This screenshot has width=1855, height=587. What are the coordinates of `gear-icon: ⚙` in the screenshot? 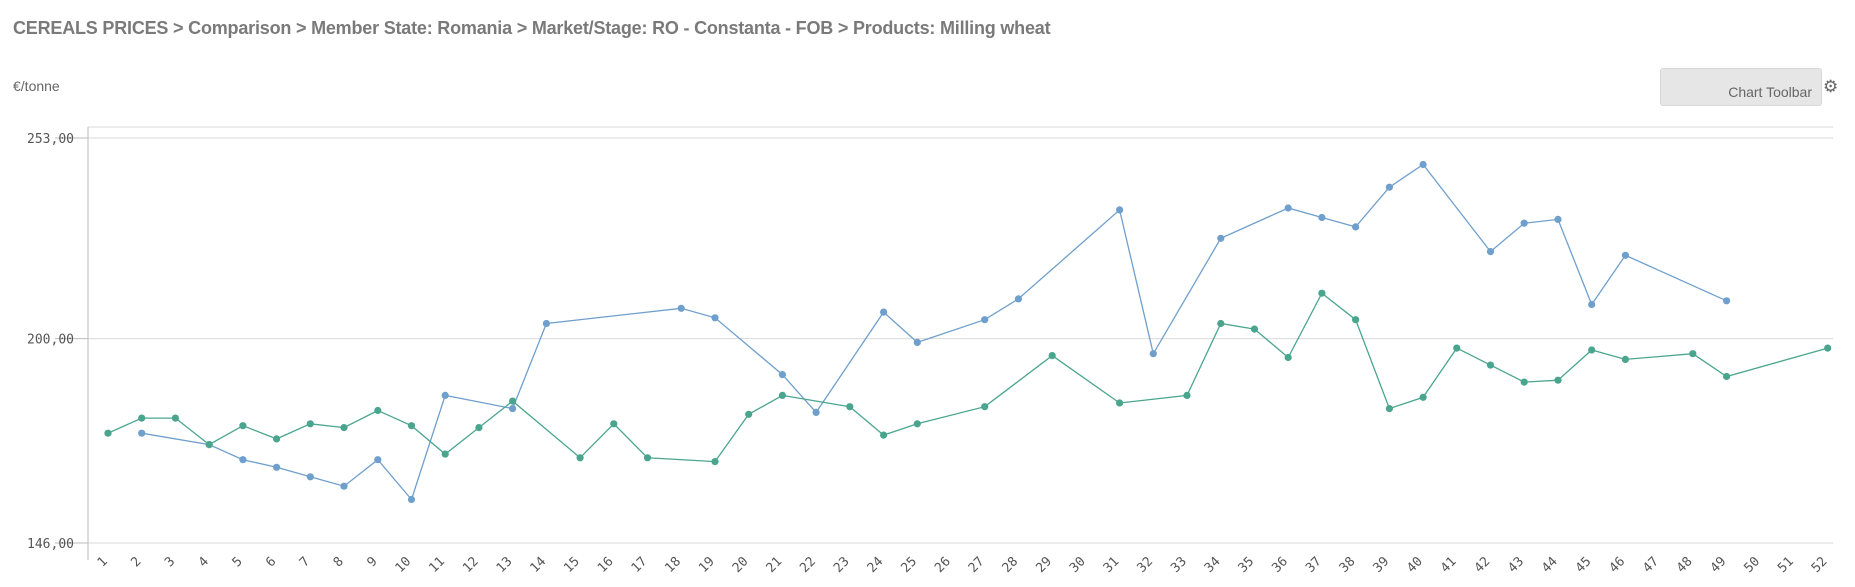 It's located at (1831, 86).